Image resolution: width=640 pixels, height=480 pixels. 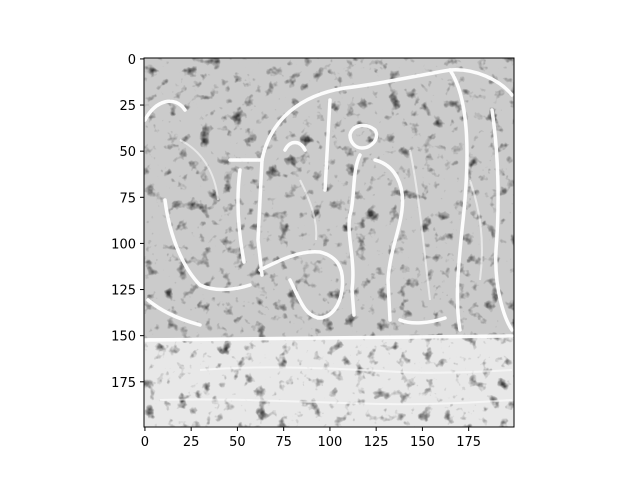 I want to click on y-tick-label: 175, so click(x=123, y=383).